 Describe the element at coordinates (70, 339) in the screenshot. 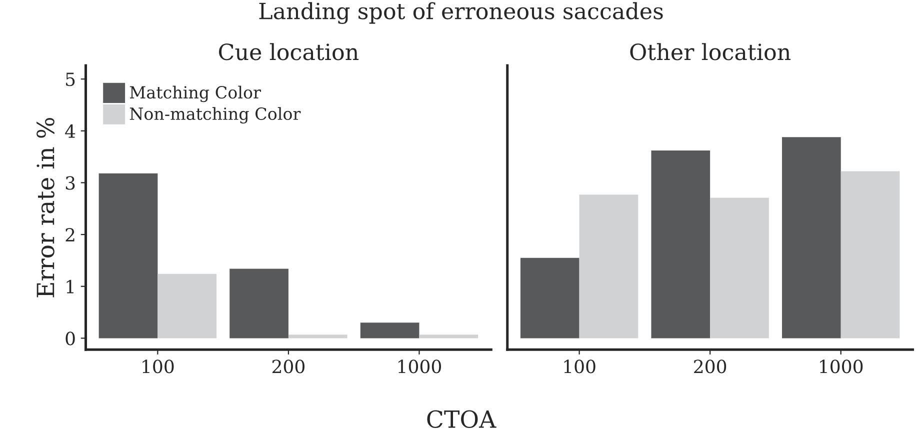

I see `y-tick-label: 0` at that location.